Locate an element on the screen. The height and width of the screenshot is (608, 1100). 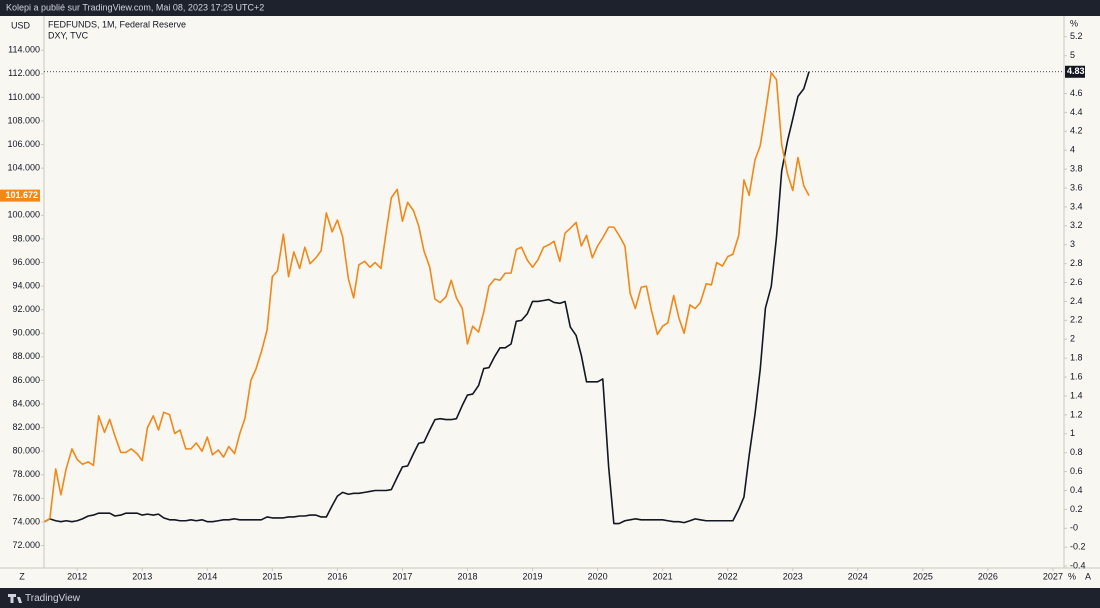
x-tick-label: 2021 is located at coordinates (663, 576).